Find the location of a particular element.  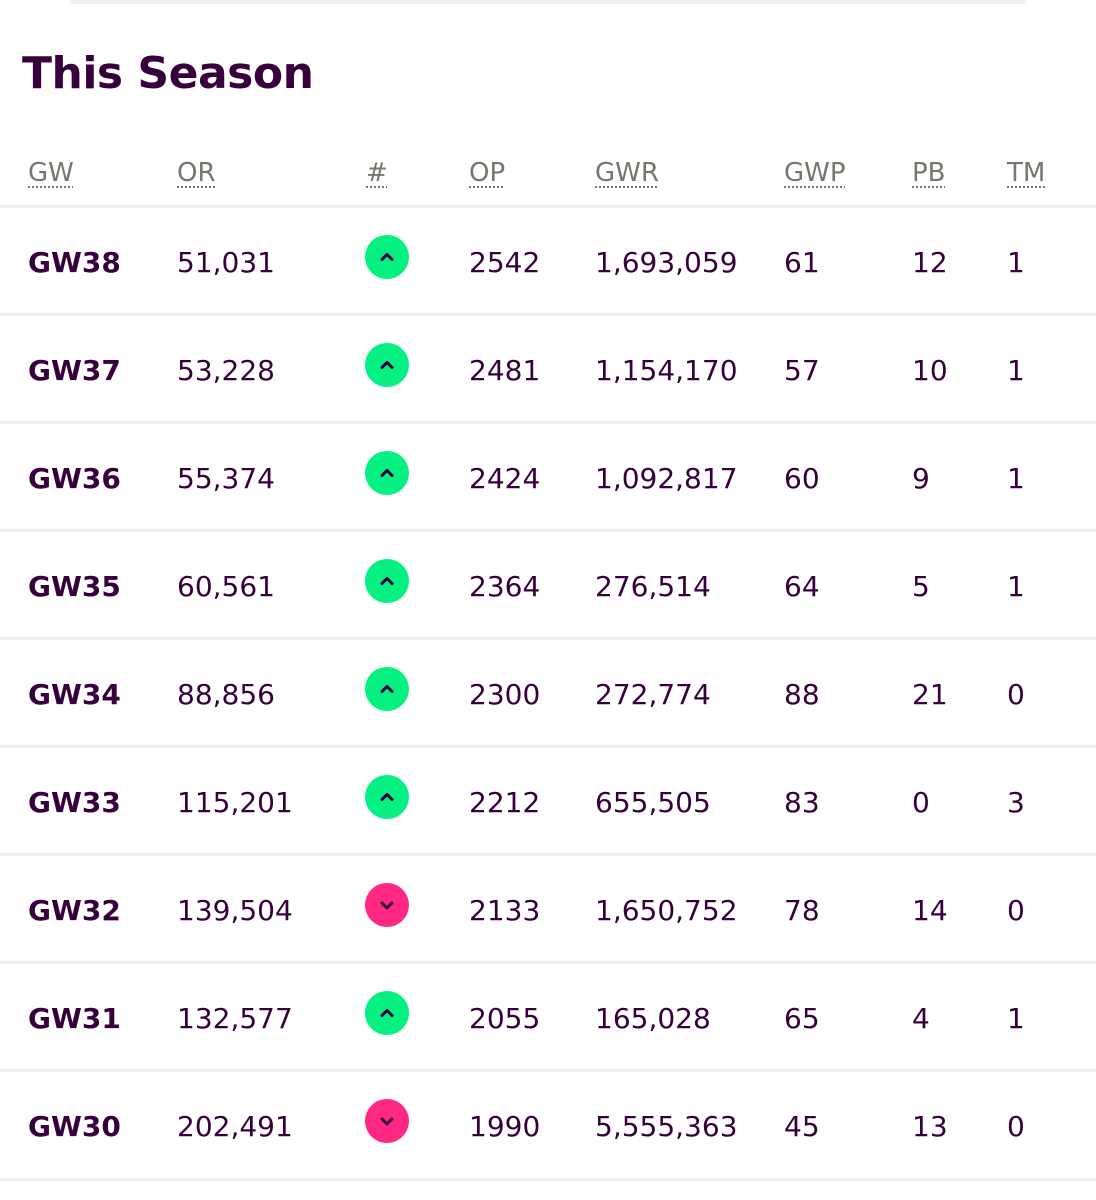

gameweek-cell: GW34 is located at coordinates (74, 694).